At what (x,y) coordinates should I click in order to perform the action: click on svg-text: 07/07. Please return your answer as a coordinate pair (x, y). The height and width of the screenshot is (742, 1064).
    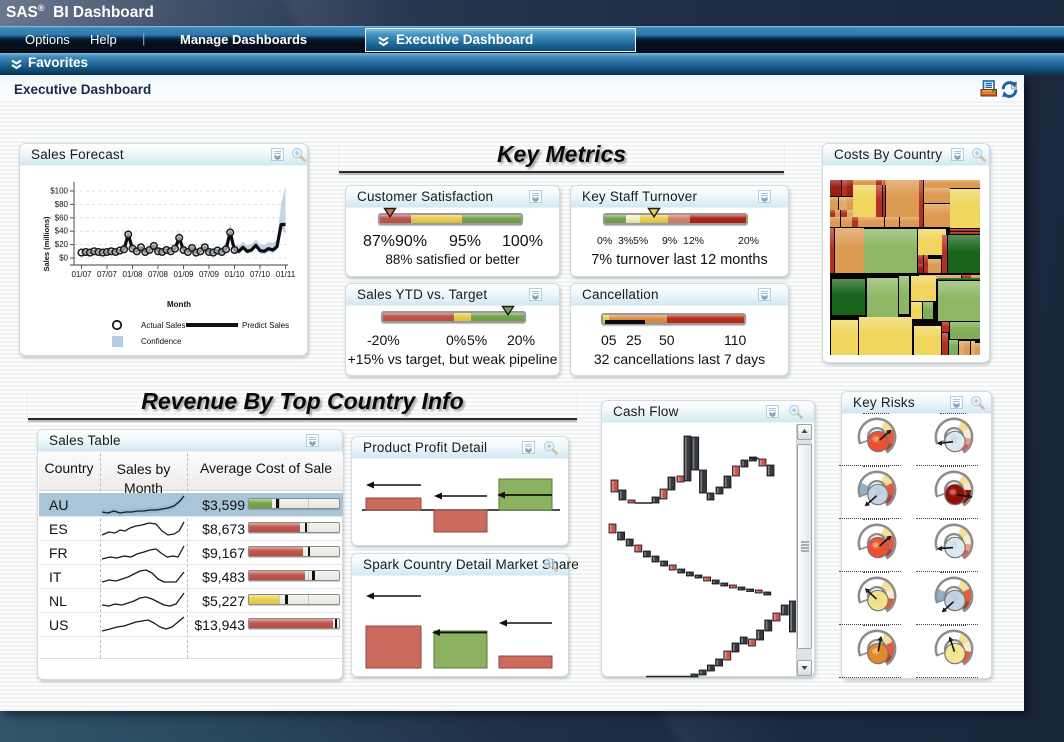
    Looking at the image, I should click on (107, 274).